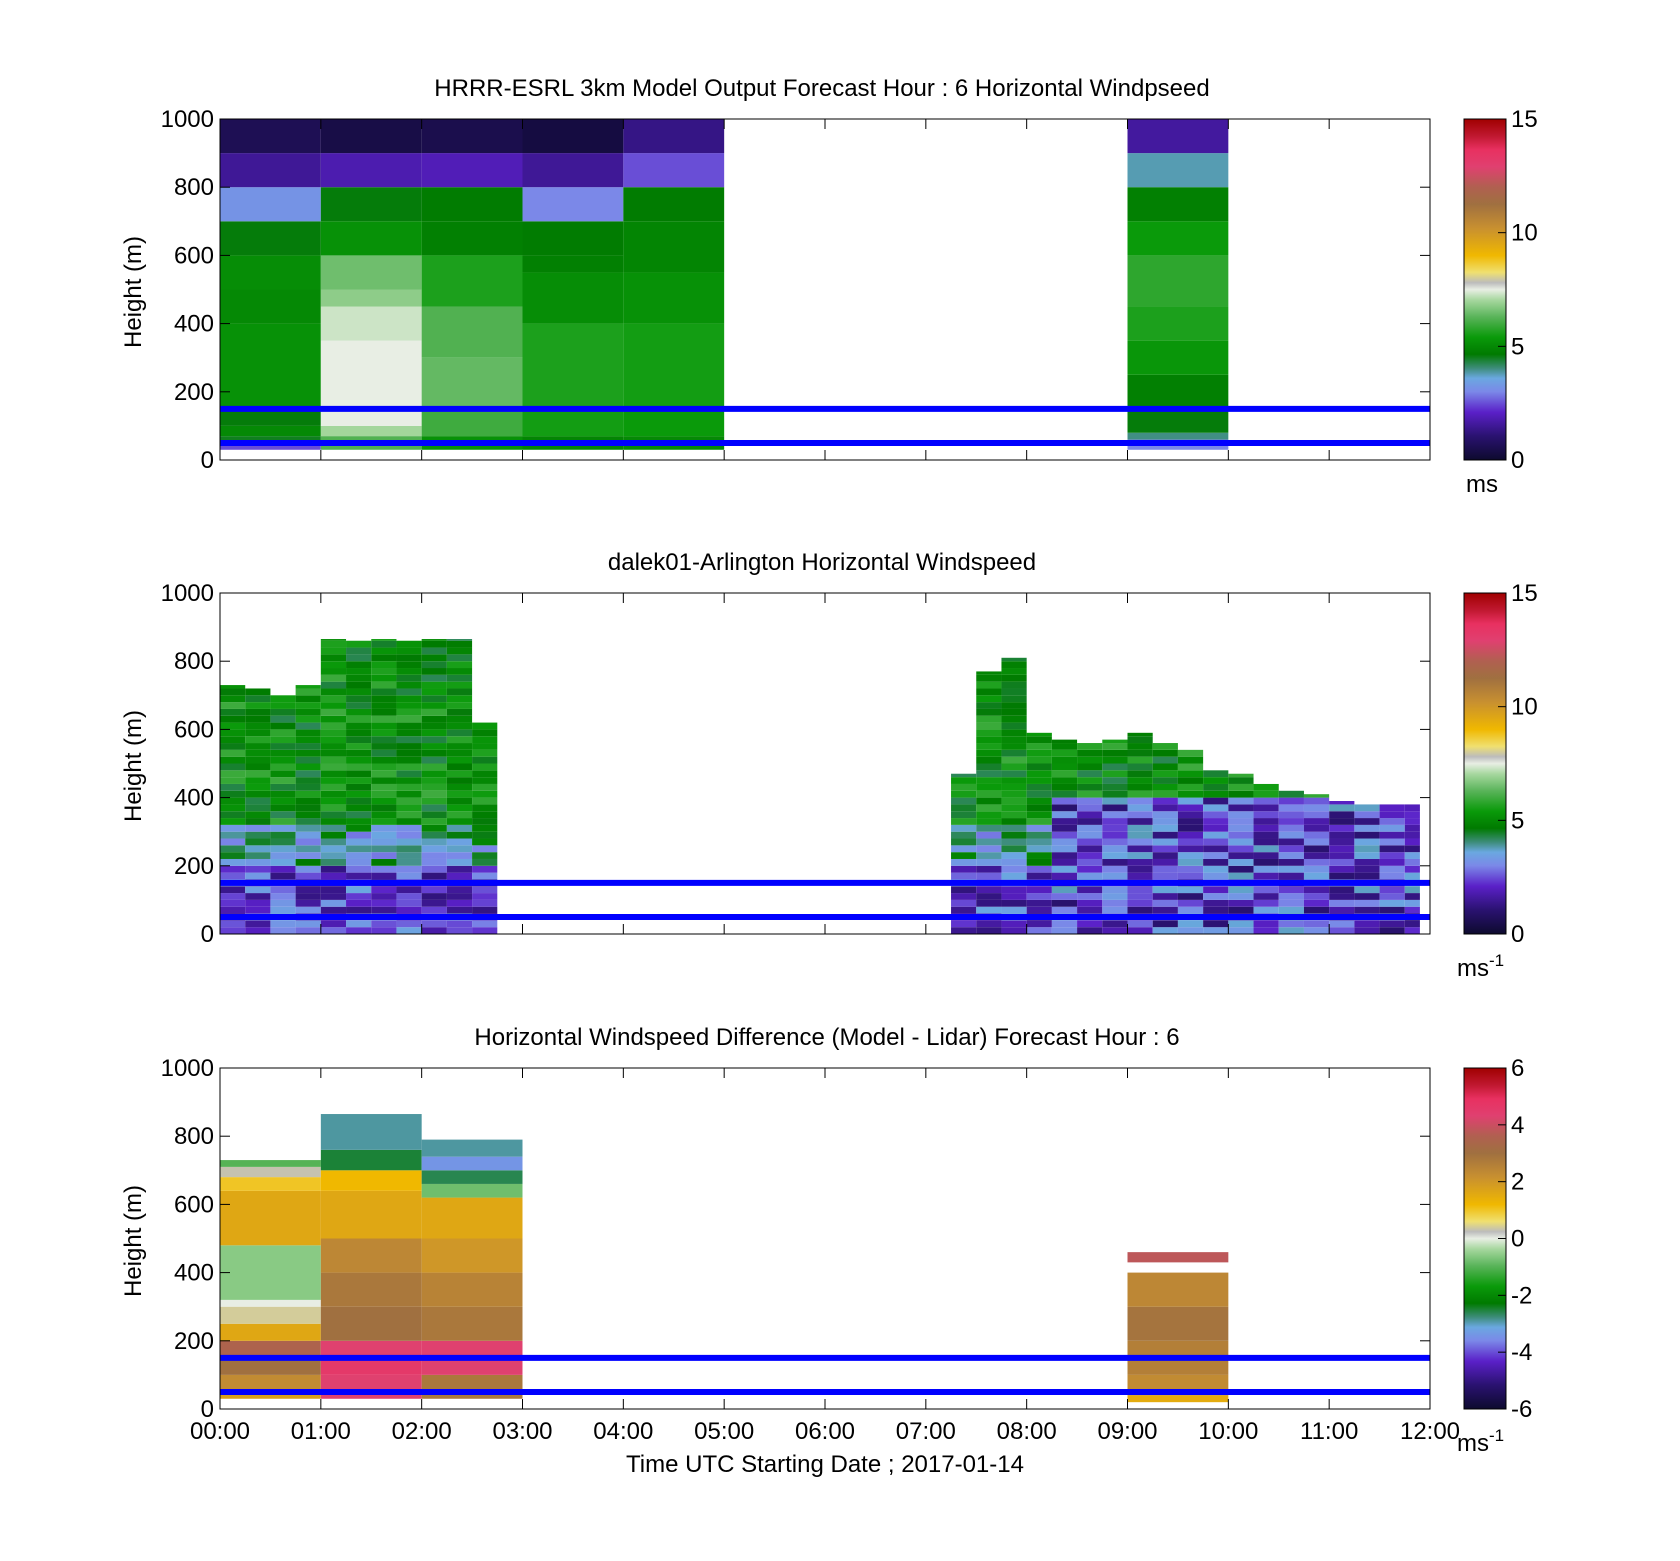 This screenshot has height=1561, width=1680. Describe the element at coordinates (522, 1431) in the screenshot. I see `x-tick-label: 03:00` at that location.